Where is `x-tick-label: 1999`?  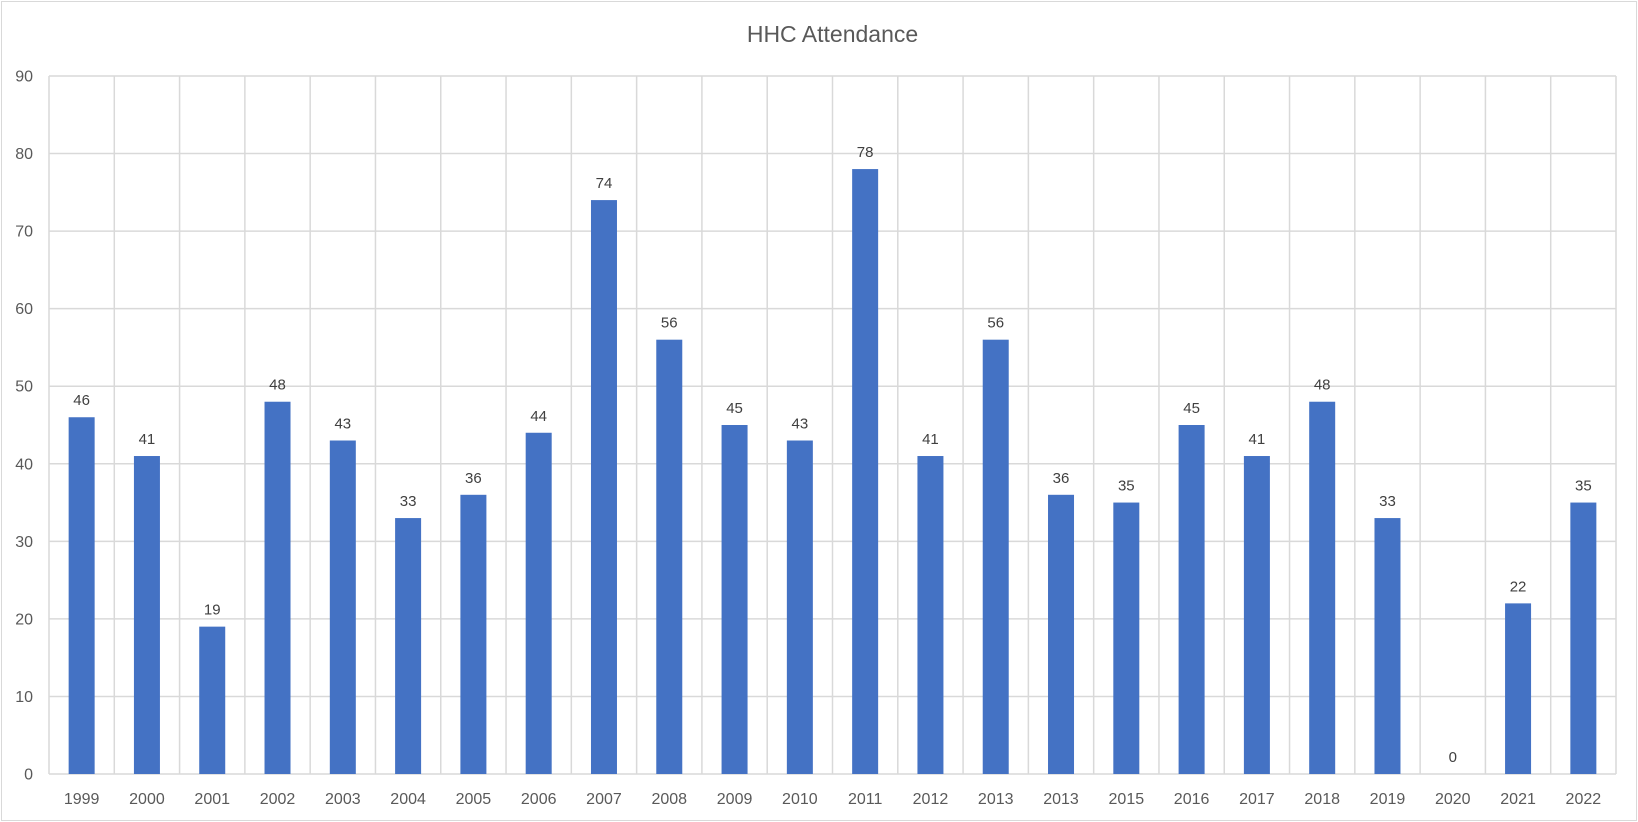
x-tick-label: 1999 is located at coordinates (82, 799).